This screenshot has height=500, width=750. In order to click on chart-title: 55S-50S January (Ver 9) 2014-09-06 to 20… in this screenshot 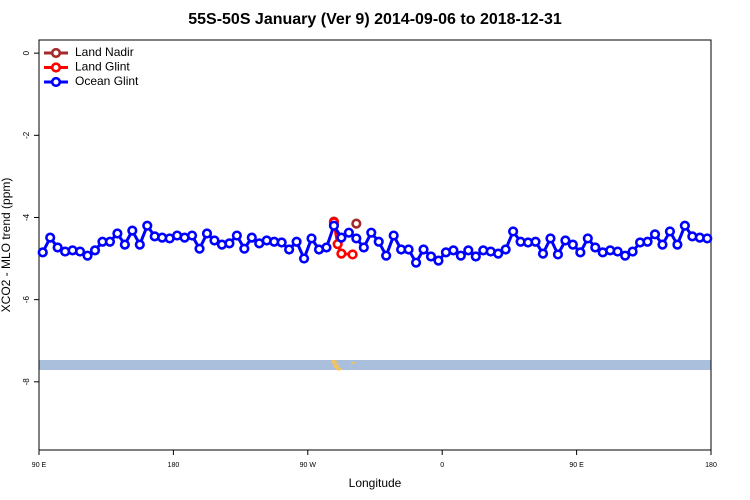, I will do `click(375, 19)`.